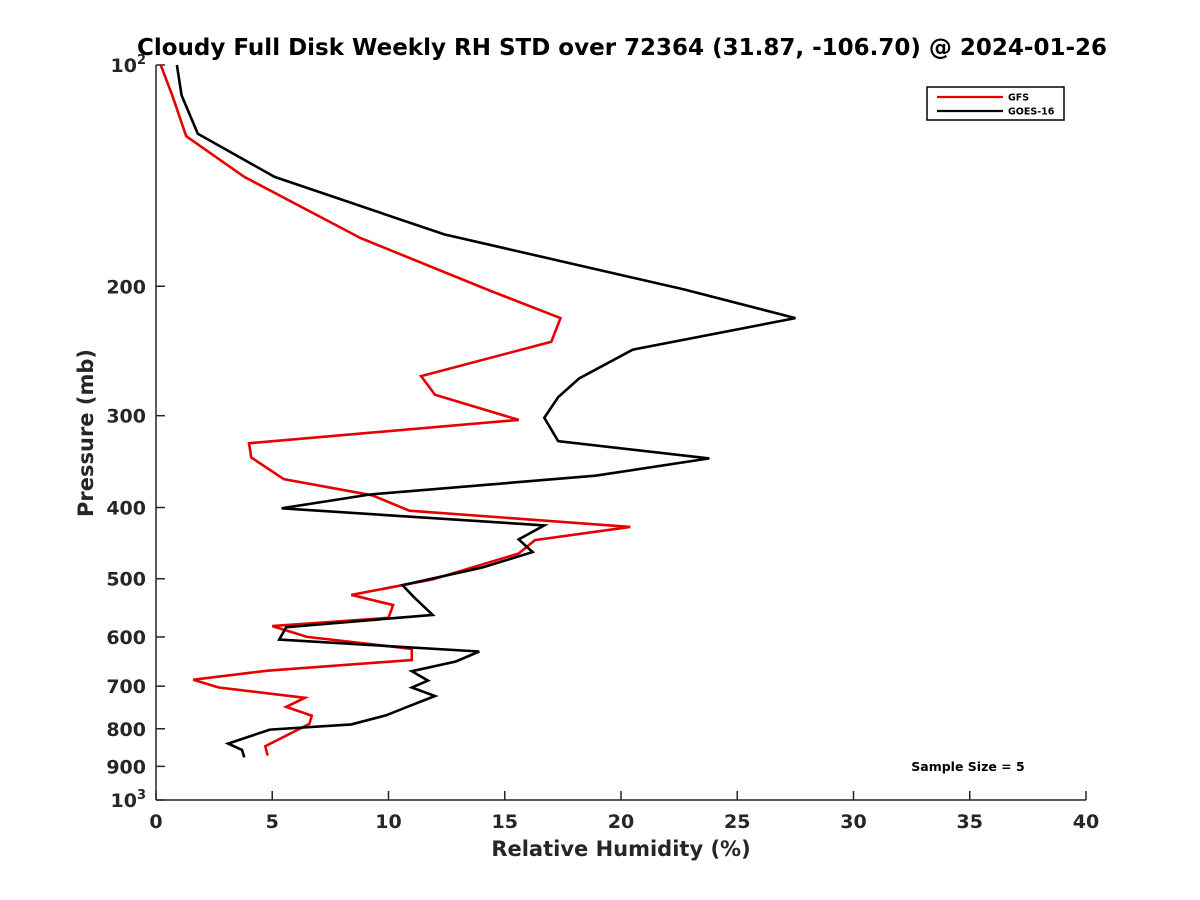  Describe the element at coordinates (126, 580) in the screenshot. I see `y-tick-label: 500` at that location.